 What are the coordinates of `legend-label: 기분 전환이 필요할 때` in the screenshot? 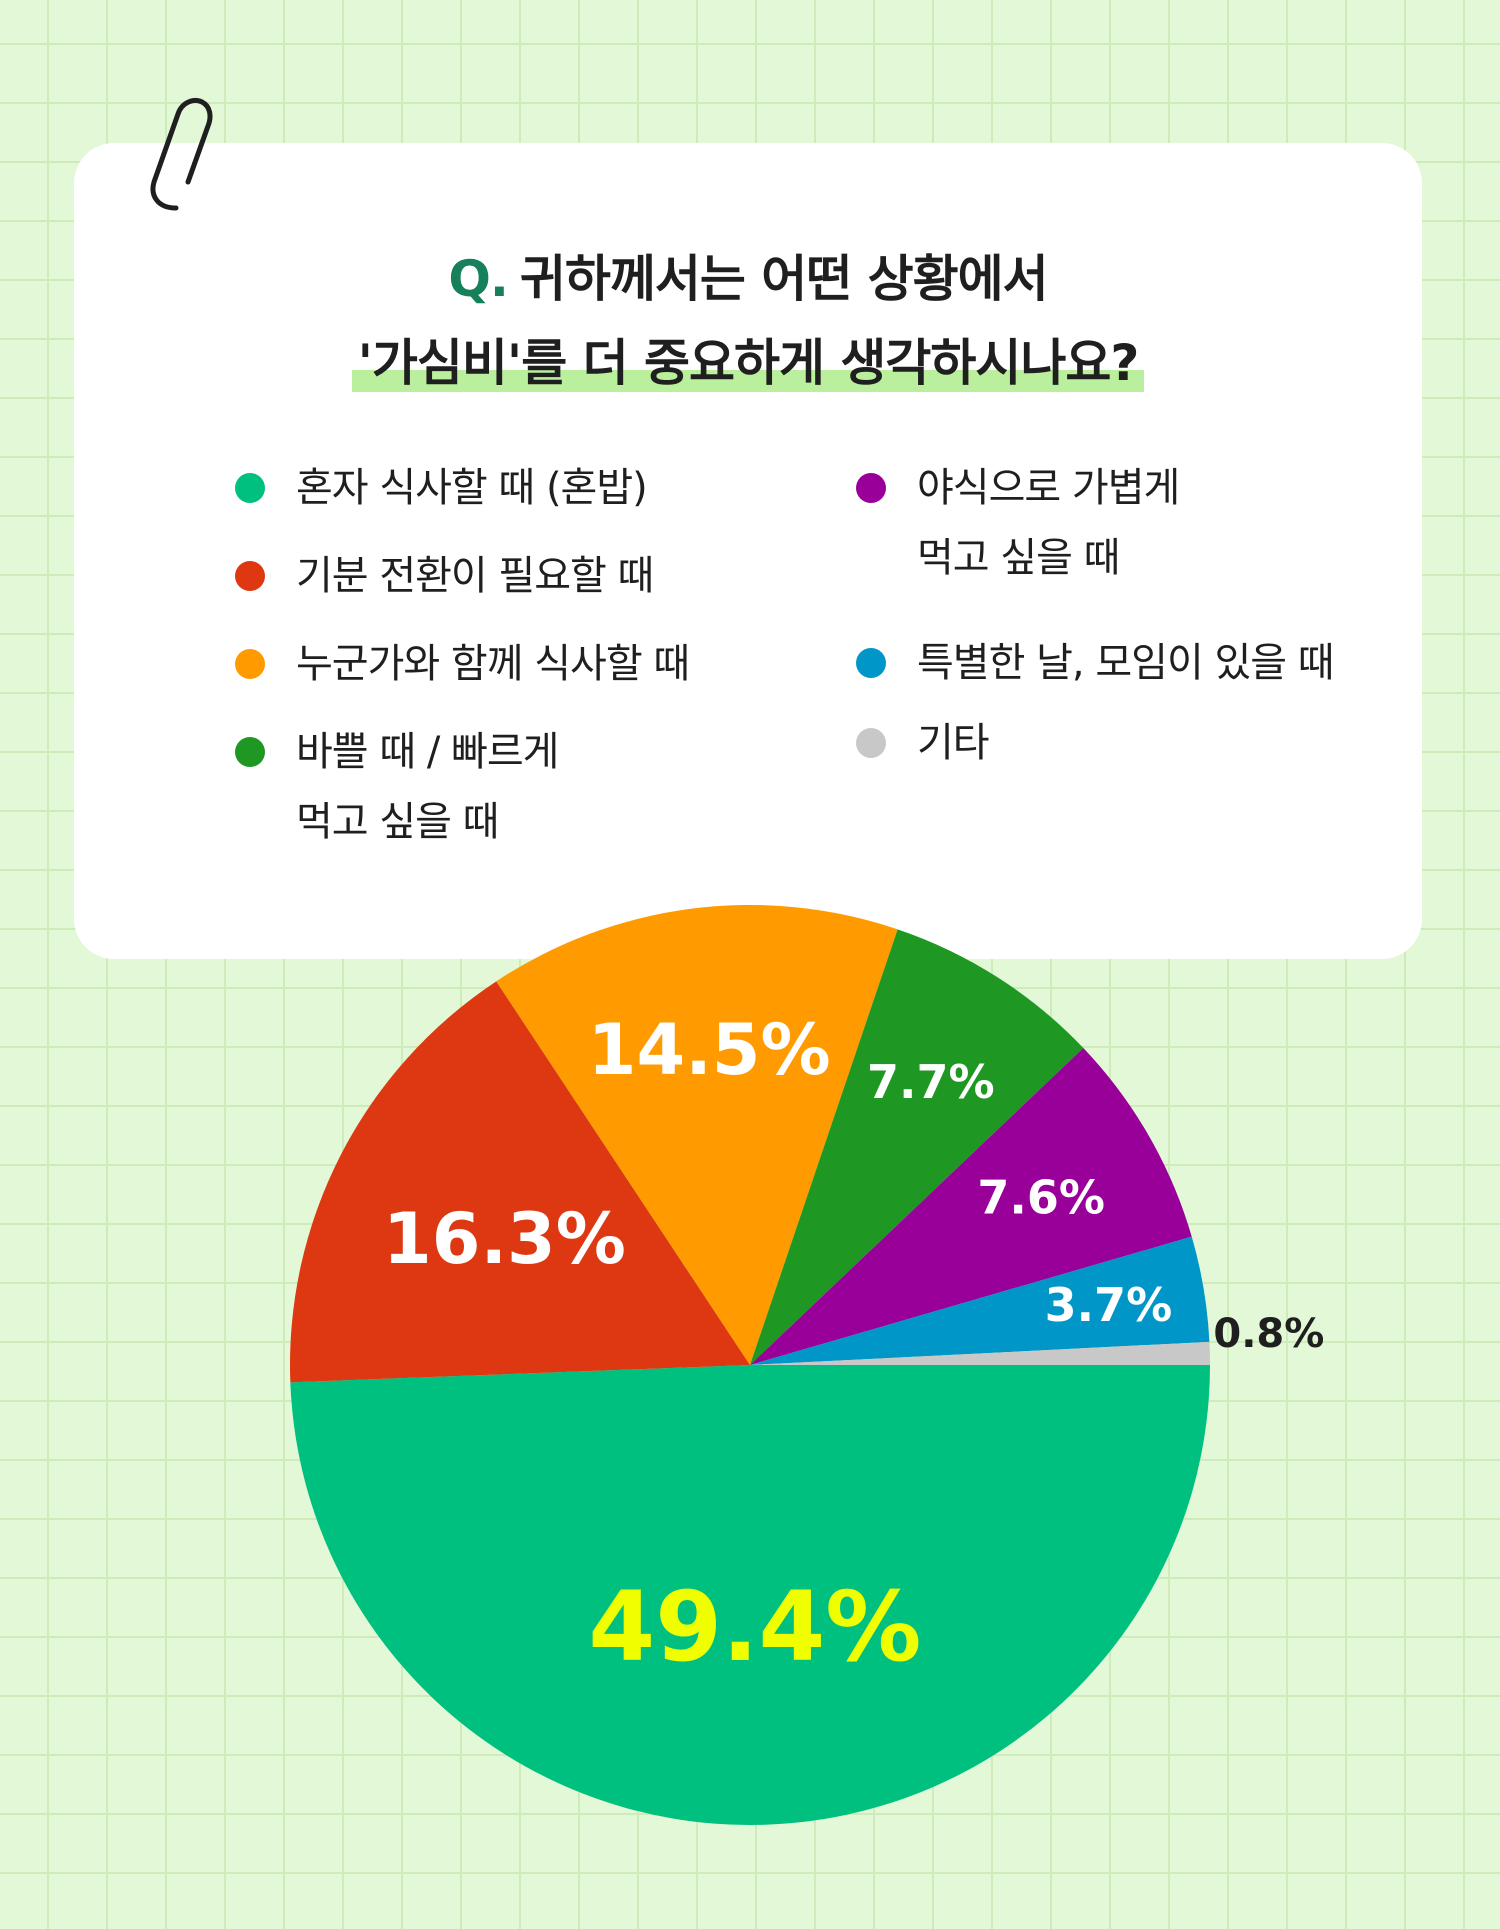 It's located at (475, 576).